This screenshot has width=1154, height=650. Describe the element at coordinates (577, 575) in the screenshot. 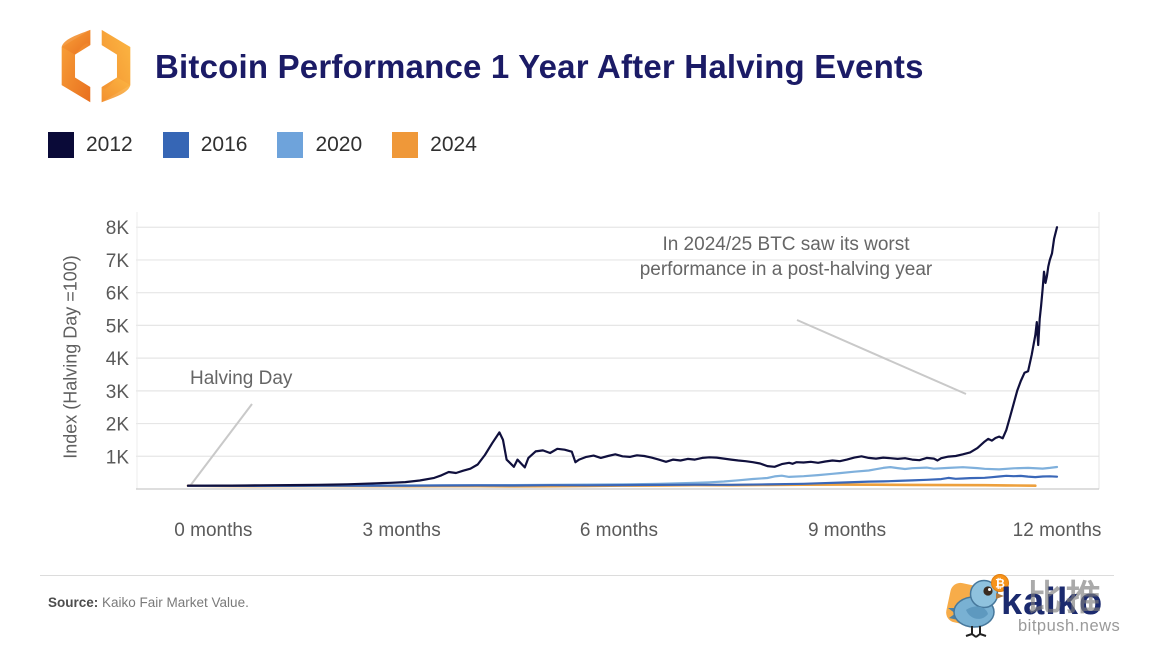

I see `footer-divider` at that location.